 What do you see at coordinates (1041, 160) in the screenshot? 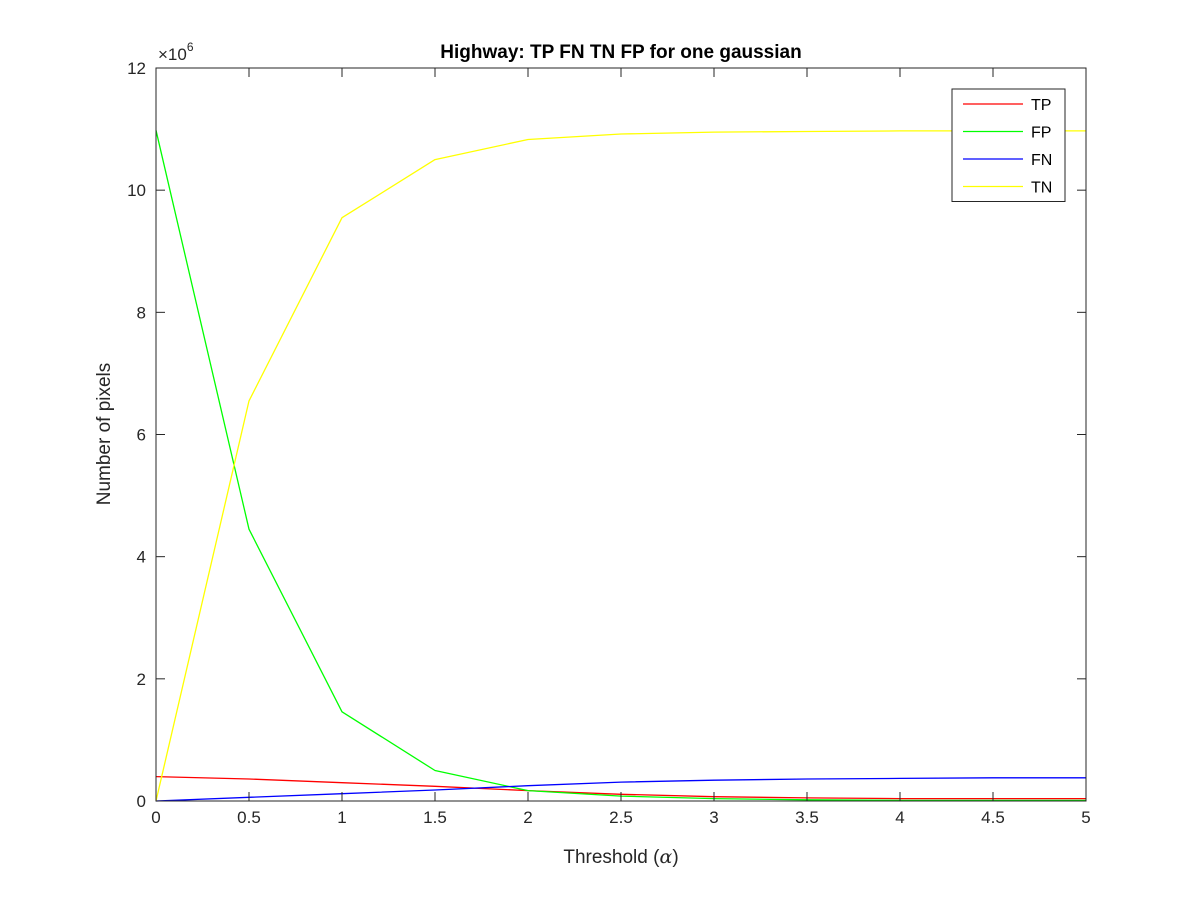
I see `legend-label-fn: FN` at bounding box center [1041, 160].